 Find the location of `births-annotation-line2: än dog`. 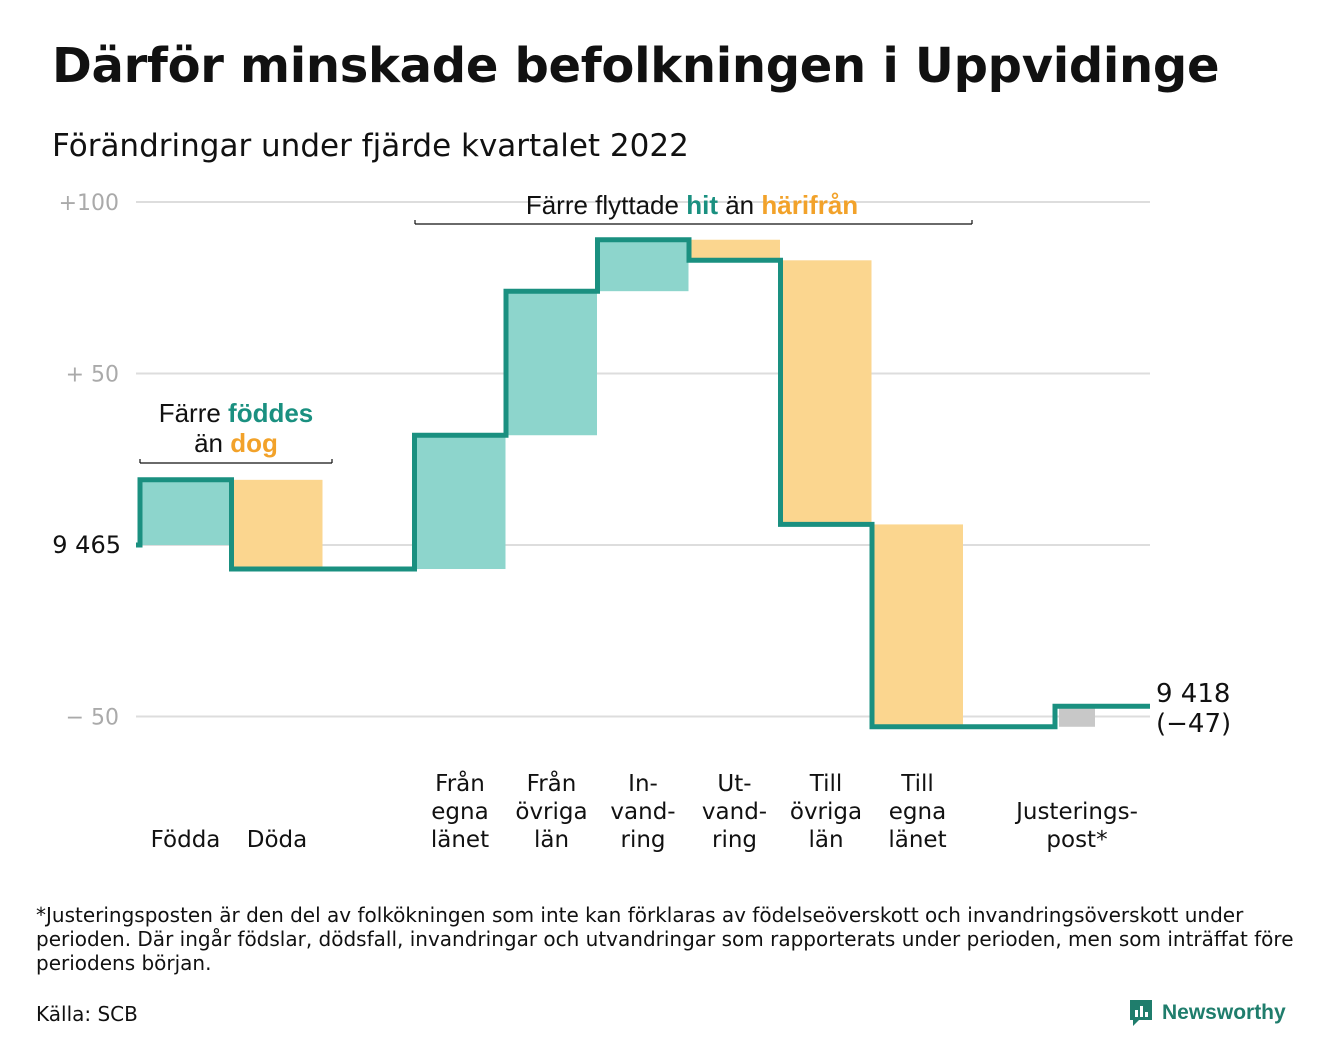

births-annotation-line2: än dog is located at coordinates (236, 443).